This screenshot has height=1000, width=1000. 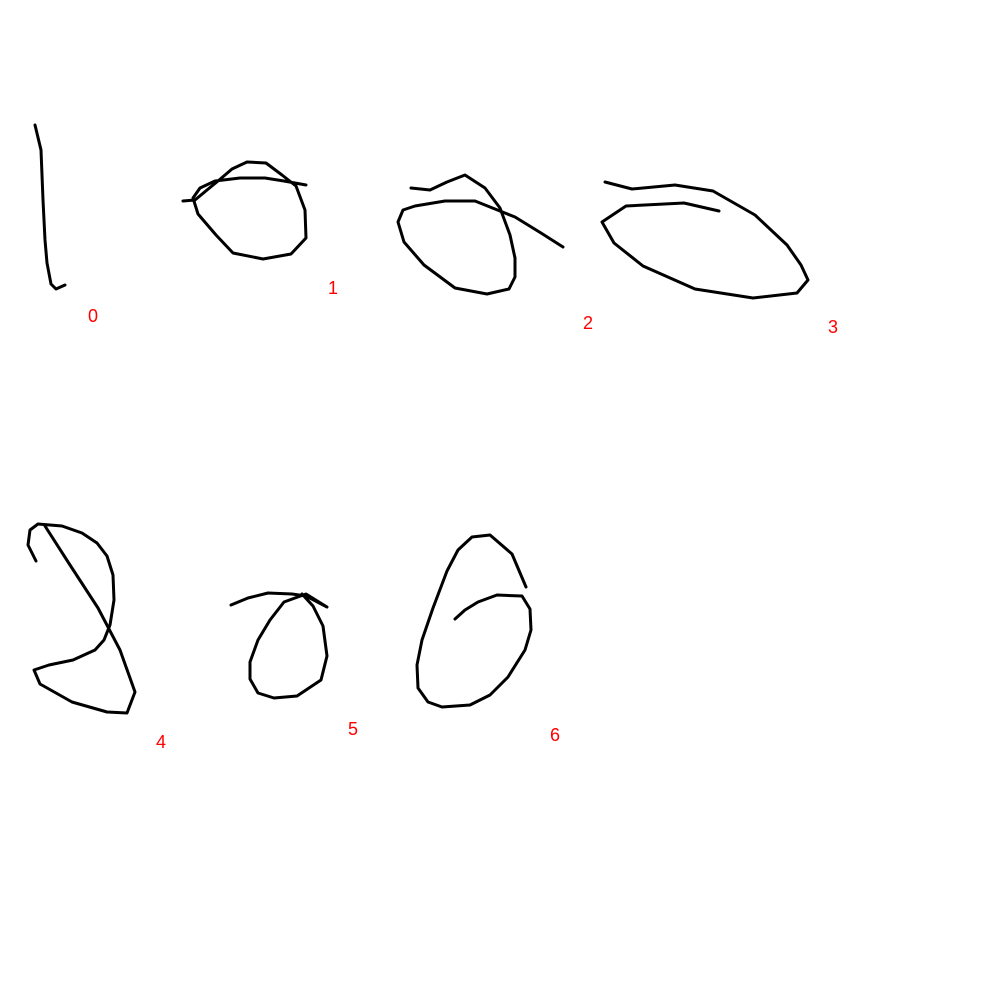 I want to click on stroke-label-1: 1, so click(x=333, y=288).